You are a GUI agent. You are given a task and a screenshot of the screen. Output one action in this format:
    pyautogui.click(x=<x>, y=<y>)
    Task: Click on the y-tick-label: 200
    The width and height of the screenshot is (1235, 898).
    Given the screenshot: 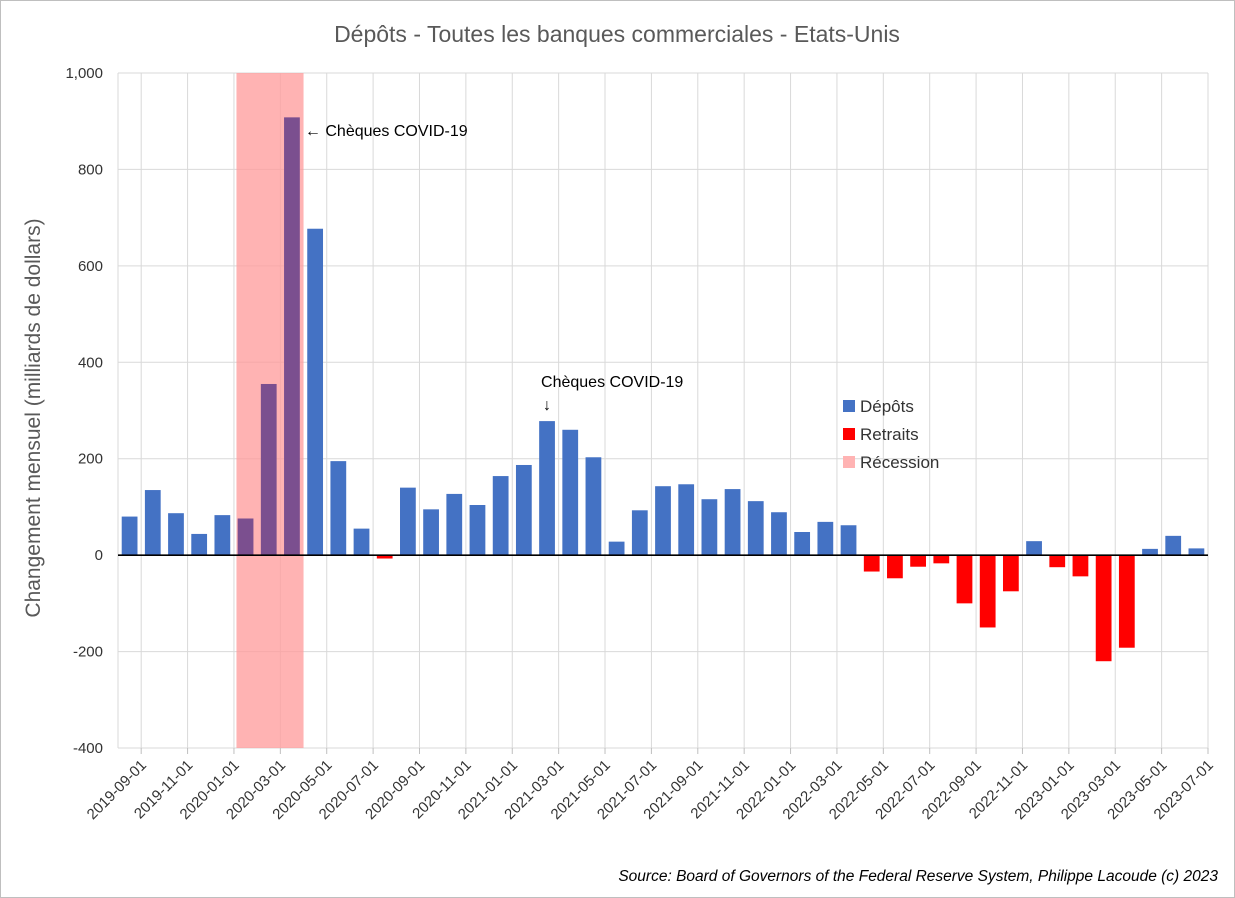 What is the action you would take?
    pyautogui.click(x=90, y=459)
    